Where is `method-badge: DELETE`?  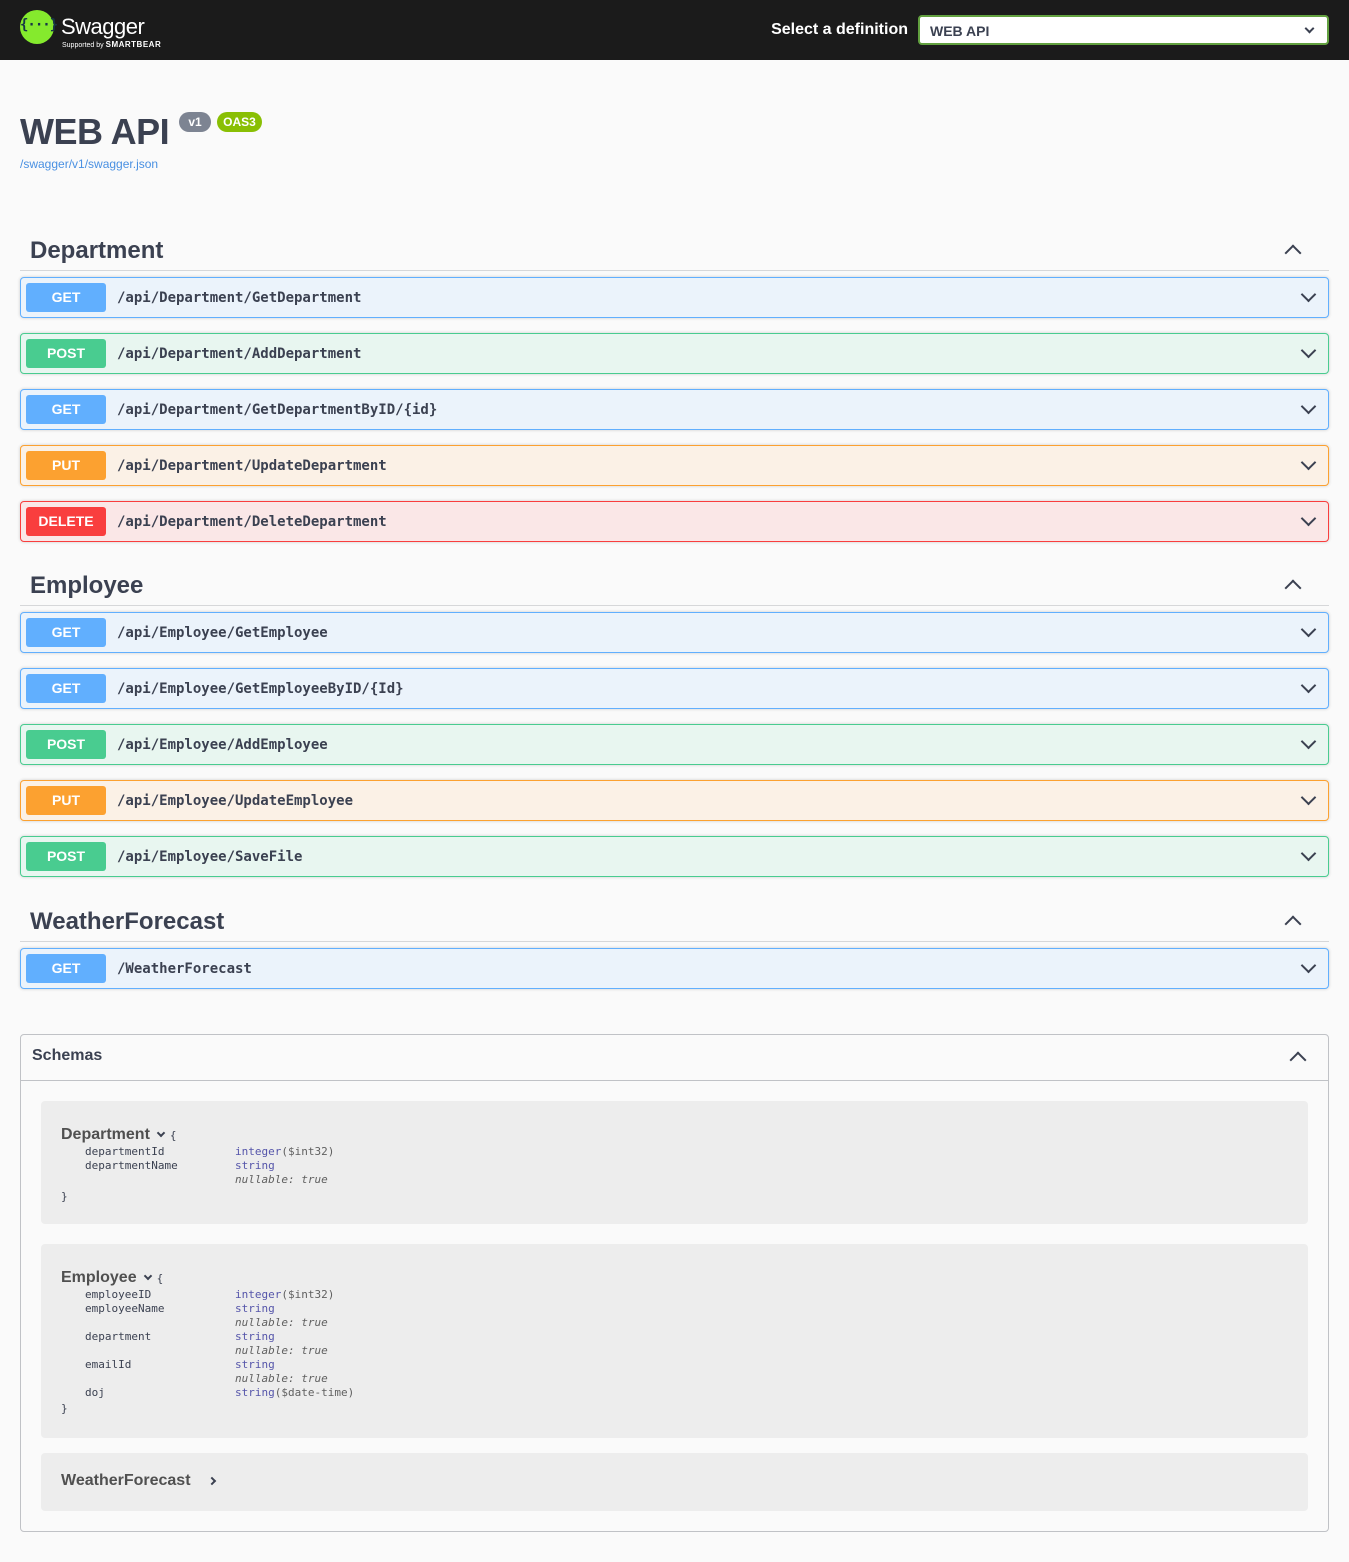
method-badge: DELETE is located at coordinates (66, 521).